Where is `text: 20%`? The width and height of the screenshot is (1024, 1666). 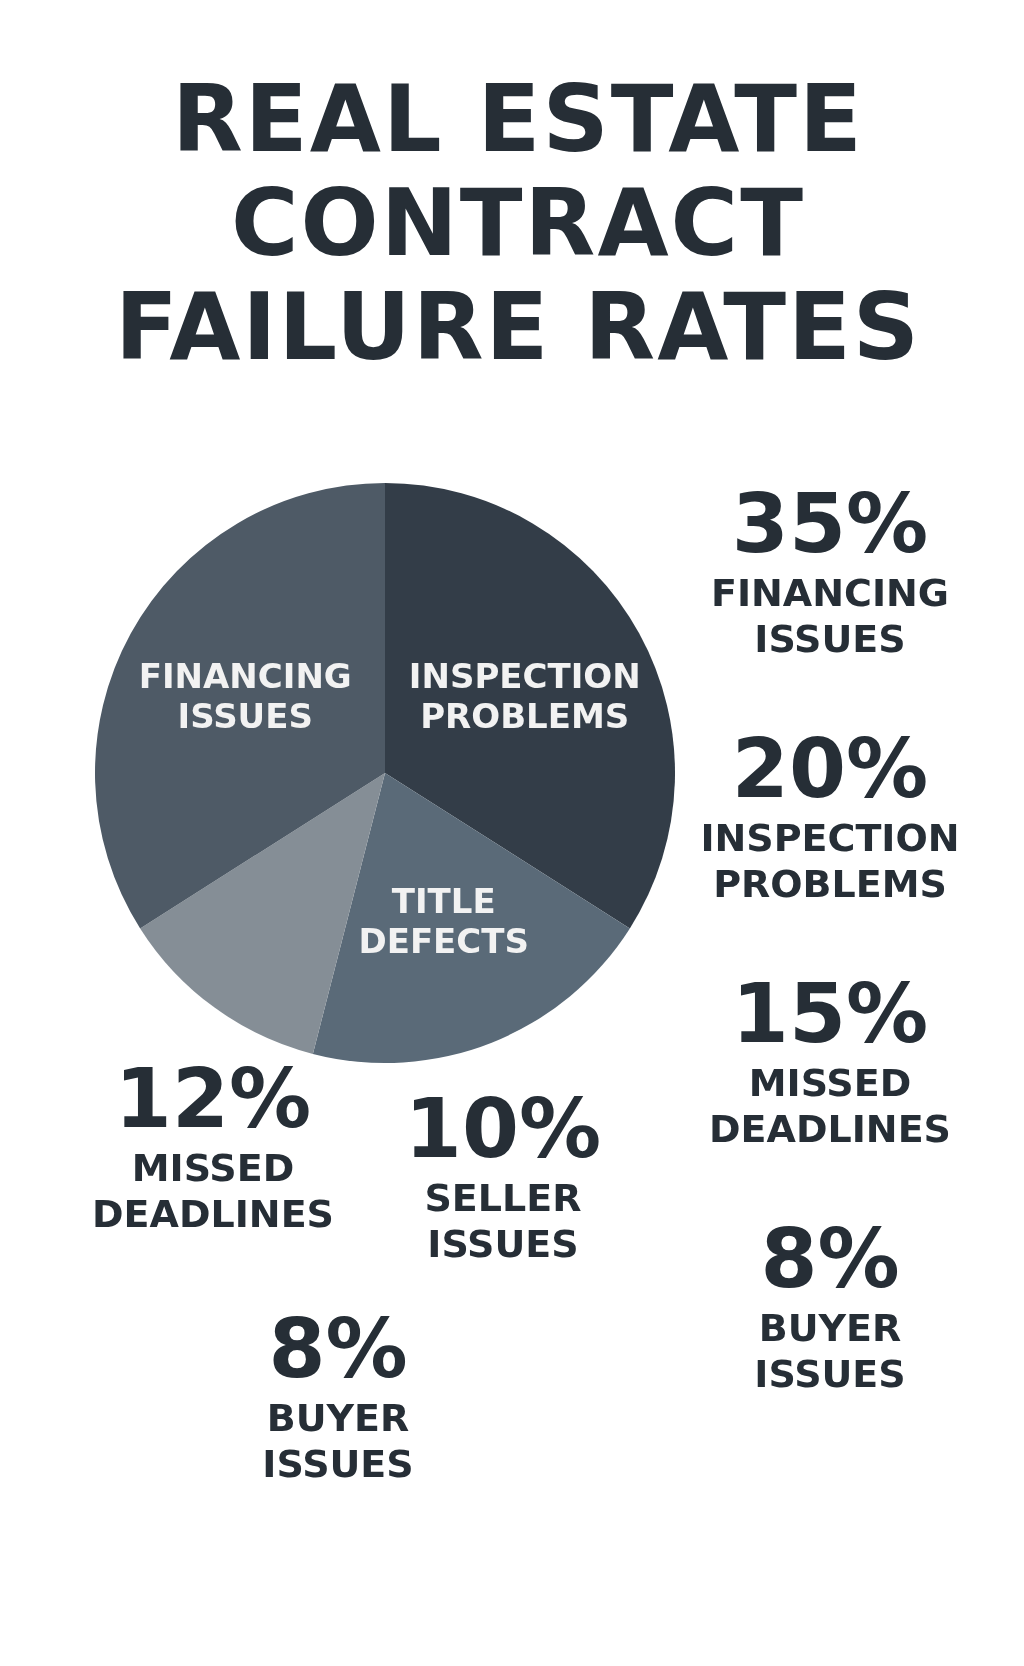
text: 20% is located at coordinates (830, 768).